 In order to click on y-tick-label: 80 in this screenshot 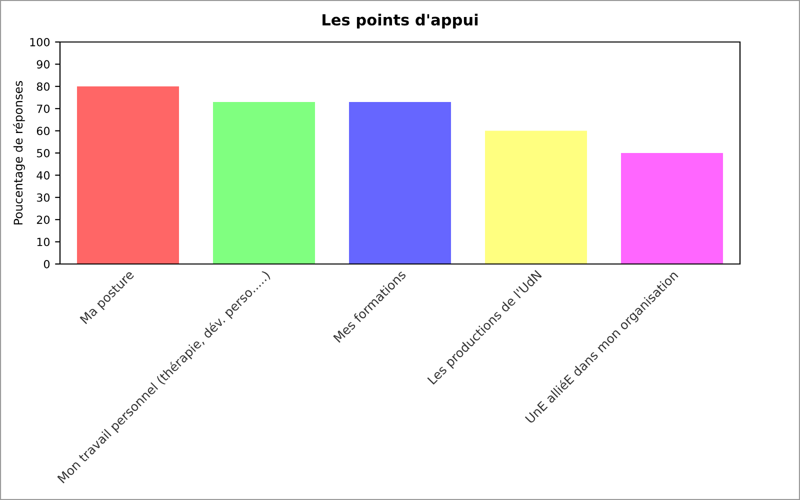, I will do `click(43, 86)`.